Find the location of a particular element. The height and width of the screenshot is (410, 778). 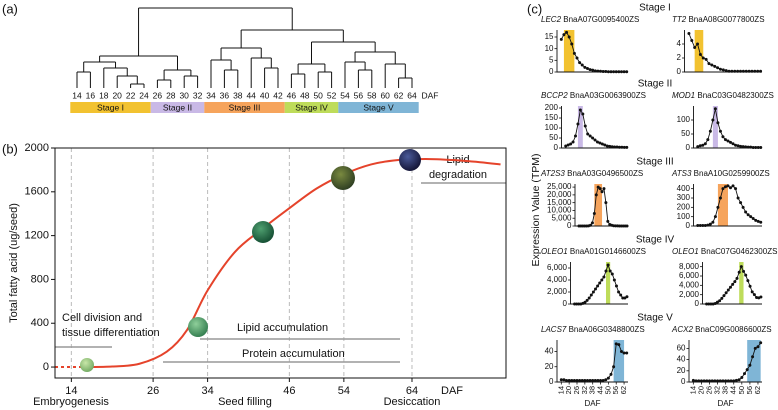

gene-label: OLEO1 BnaC07G0462300ZS is located at coordinates (724, 251).